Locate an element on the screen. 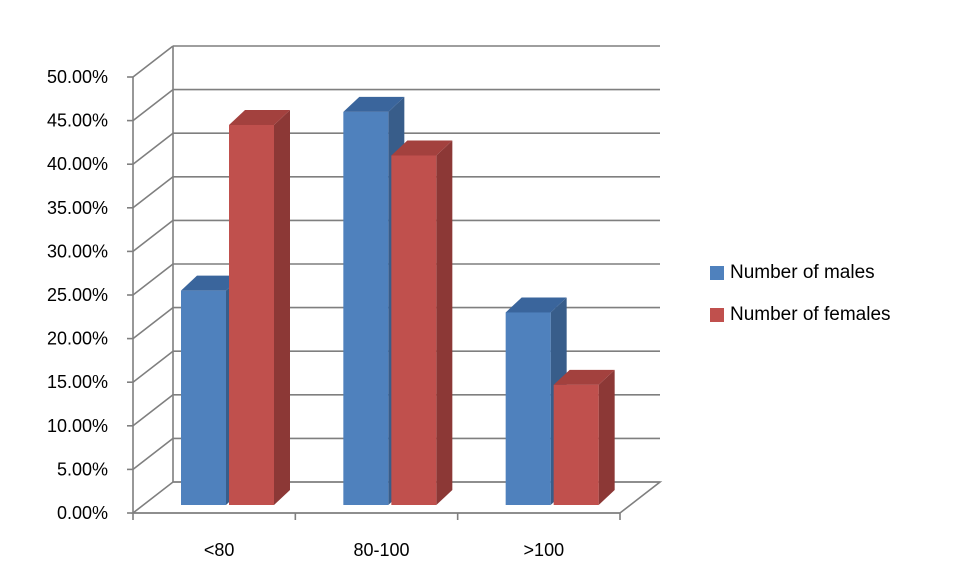 Image resolution: width=956 pixels, height=581 pixels. x-tick-labels: <80 80-100 >100 is located at coordinates (384, 550).